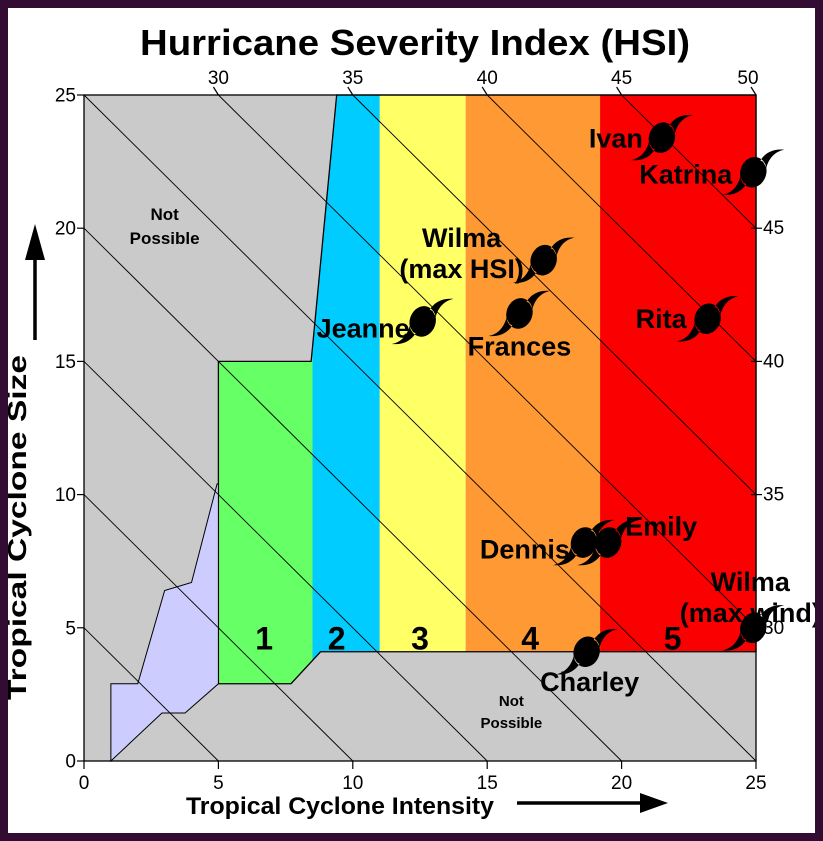 The image size is (823, 841). What do you see at coordinates (65, 96) in the screenshot?
I see `y-tick-label: 25` at bounding box center [65, 96].